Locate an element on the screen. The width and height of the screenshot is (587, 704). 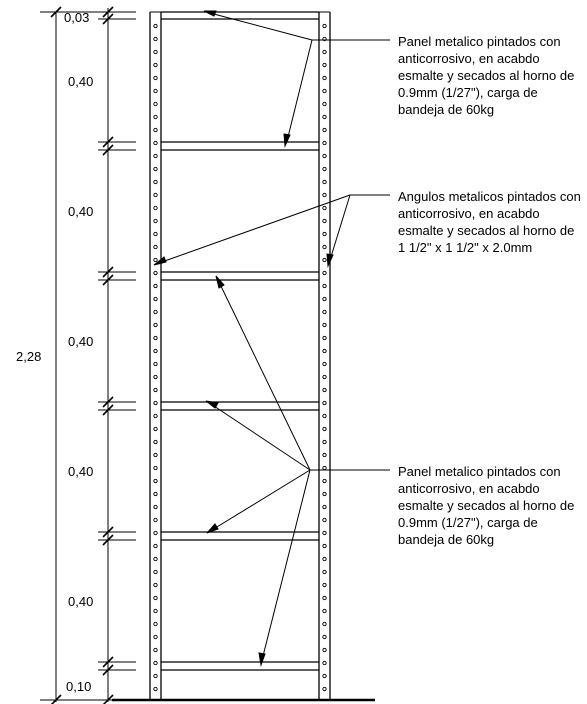
dimension-top-gap-label: 0,03 is located at coordinates (76, 17).